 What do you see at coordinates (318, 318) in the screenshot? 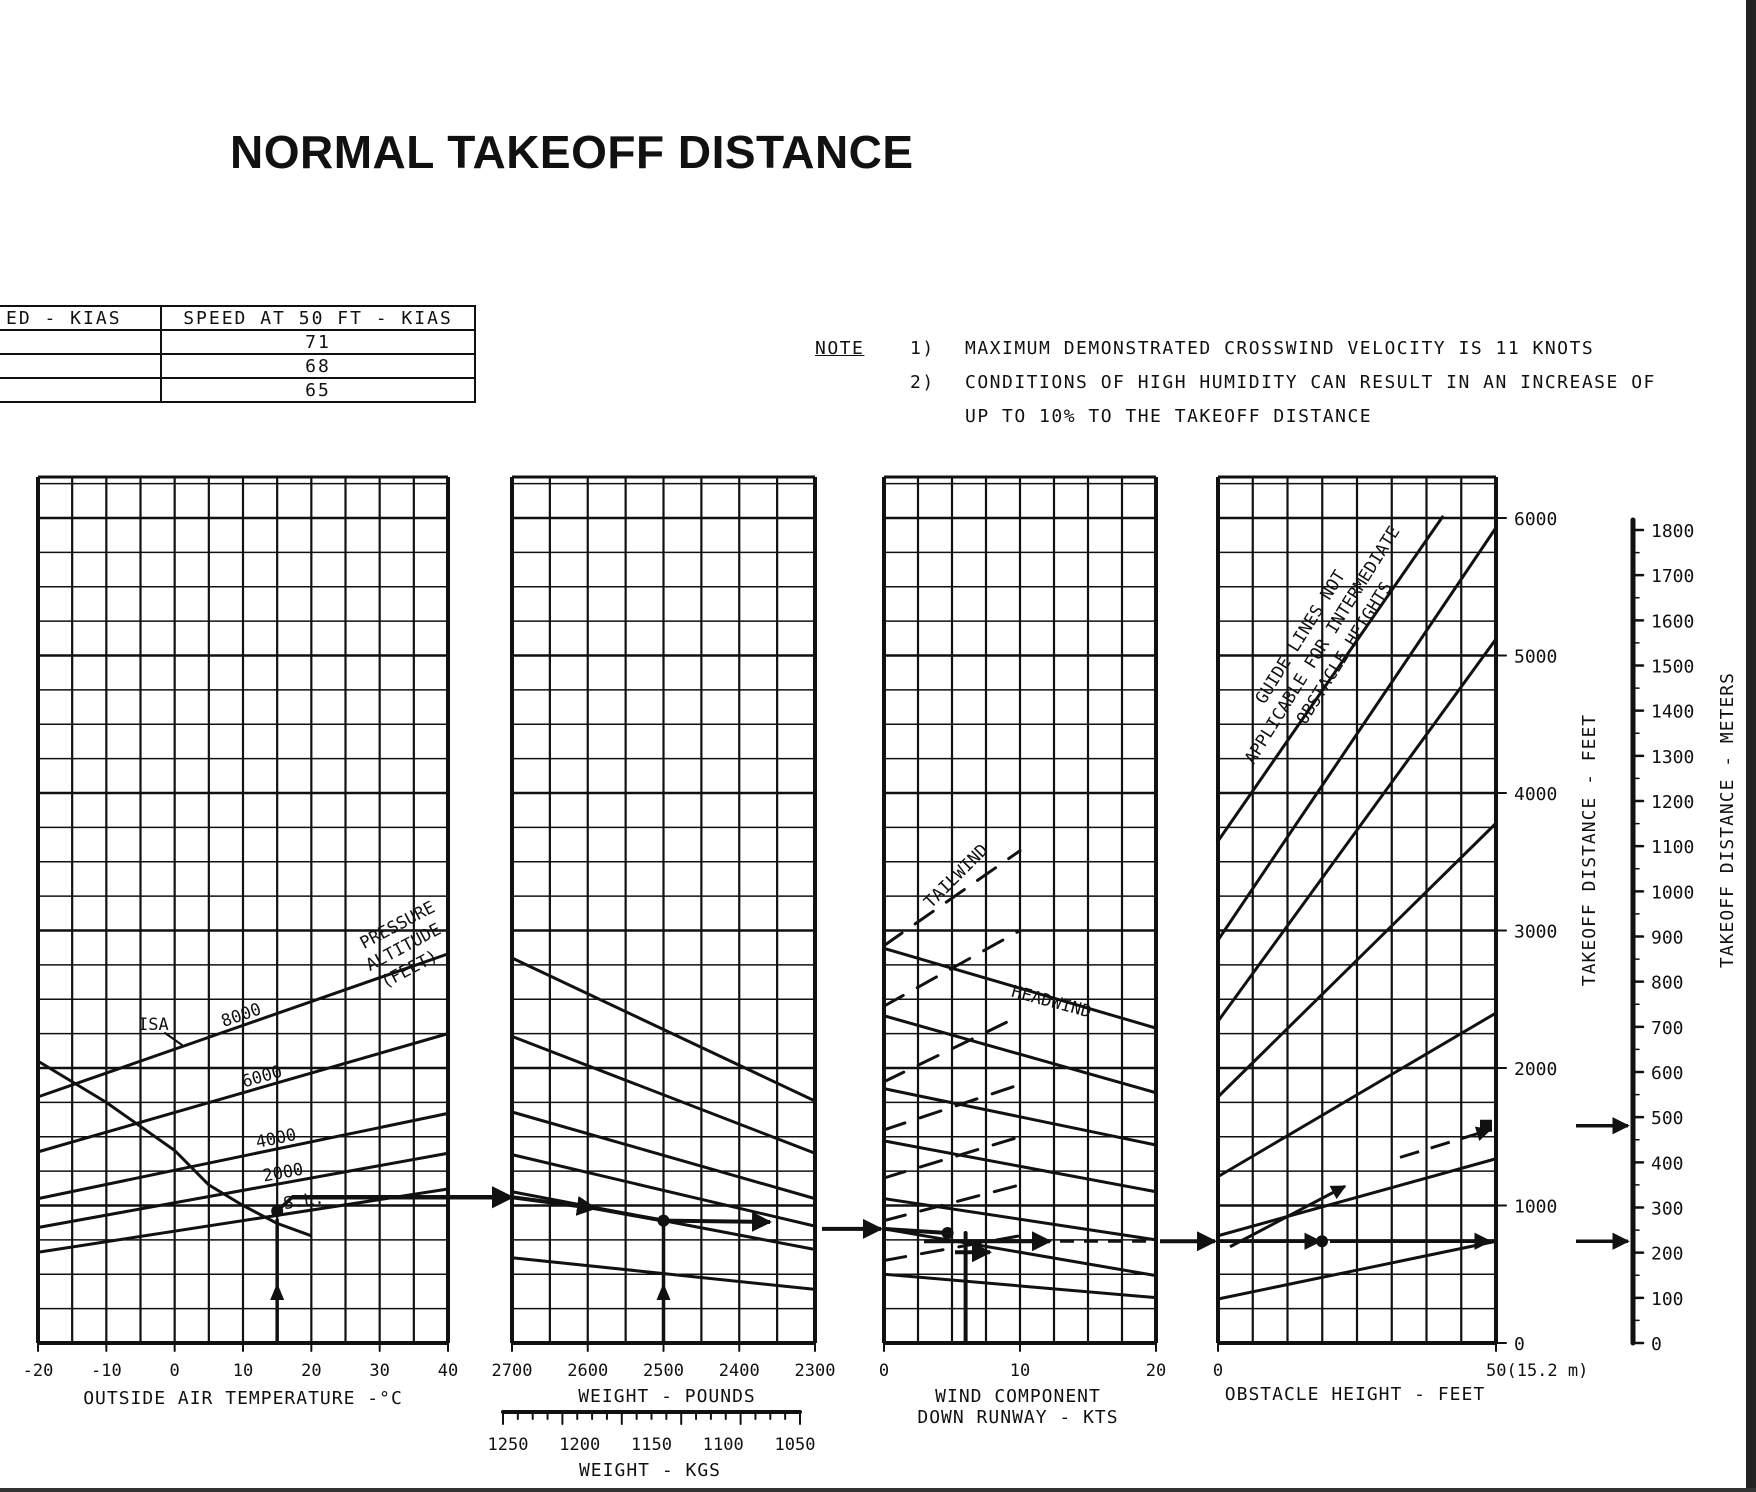
I see `speed-table-header-2: SPEED AT 50 FT - KIAS` at bounding box center [318, 318].